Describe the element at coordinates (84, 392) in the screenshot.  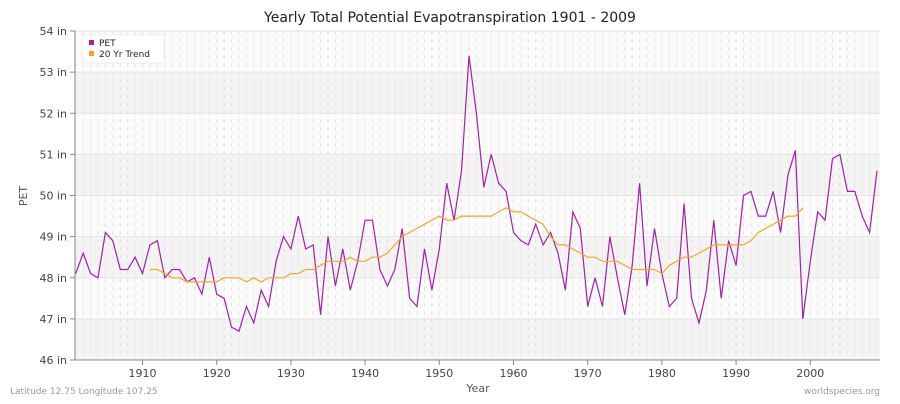
I see `footer-location: Latitude 12.75 Longitude 107.25` at that location.